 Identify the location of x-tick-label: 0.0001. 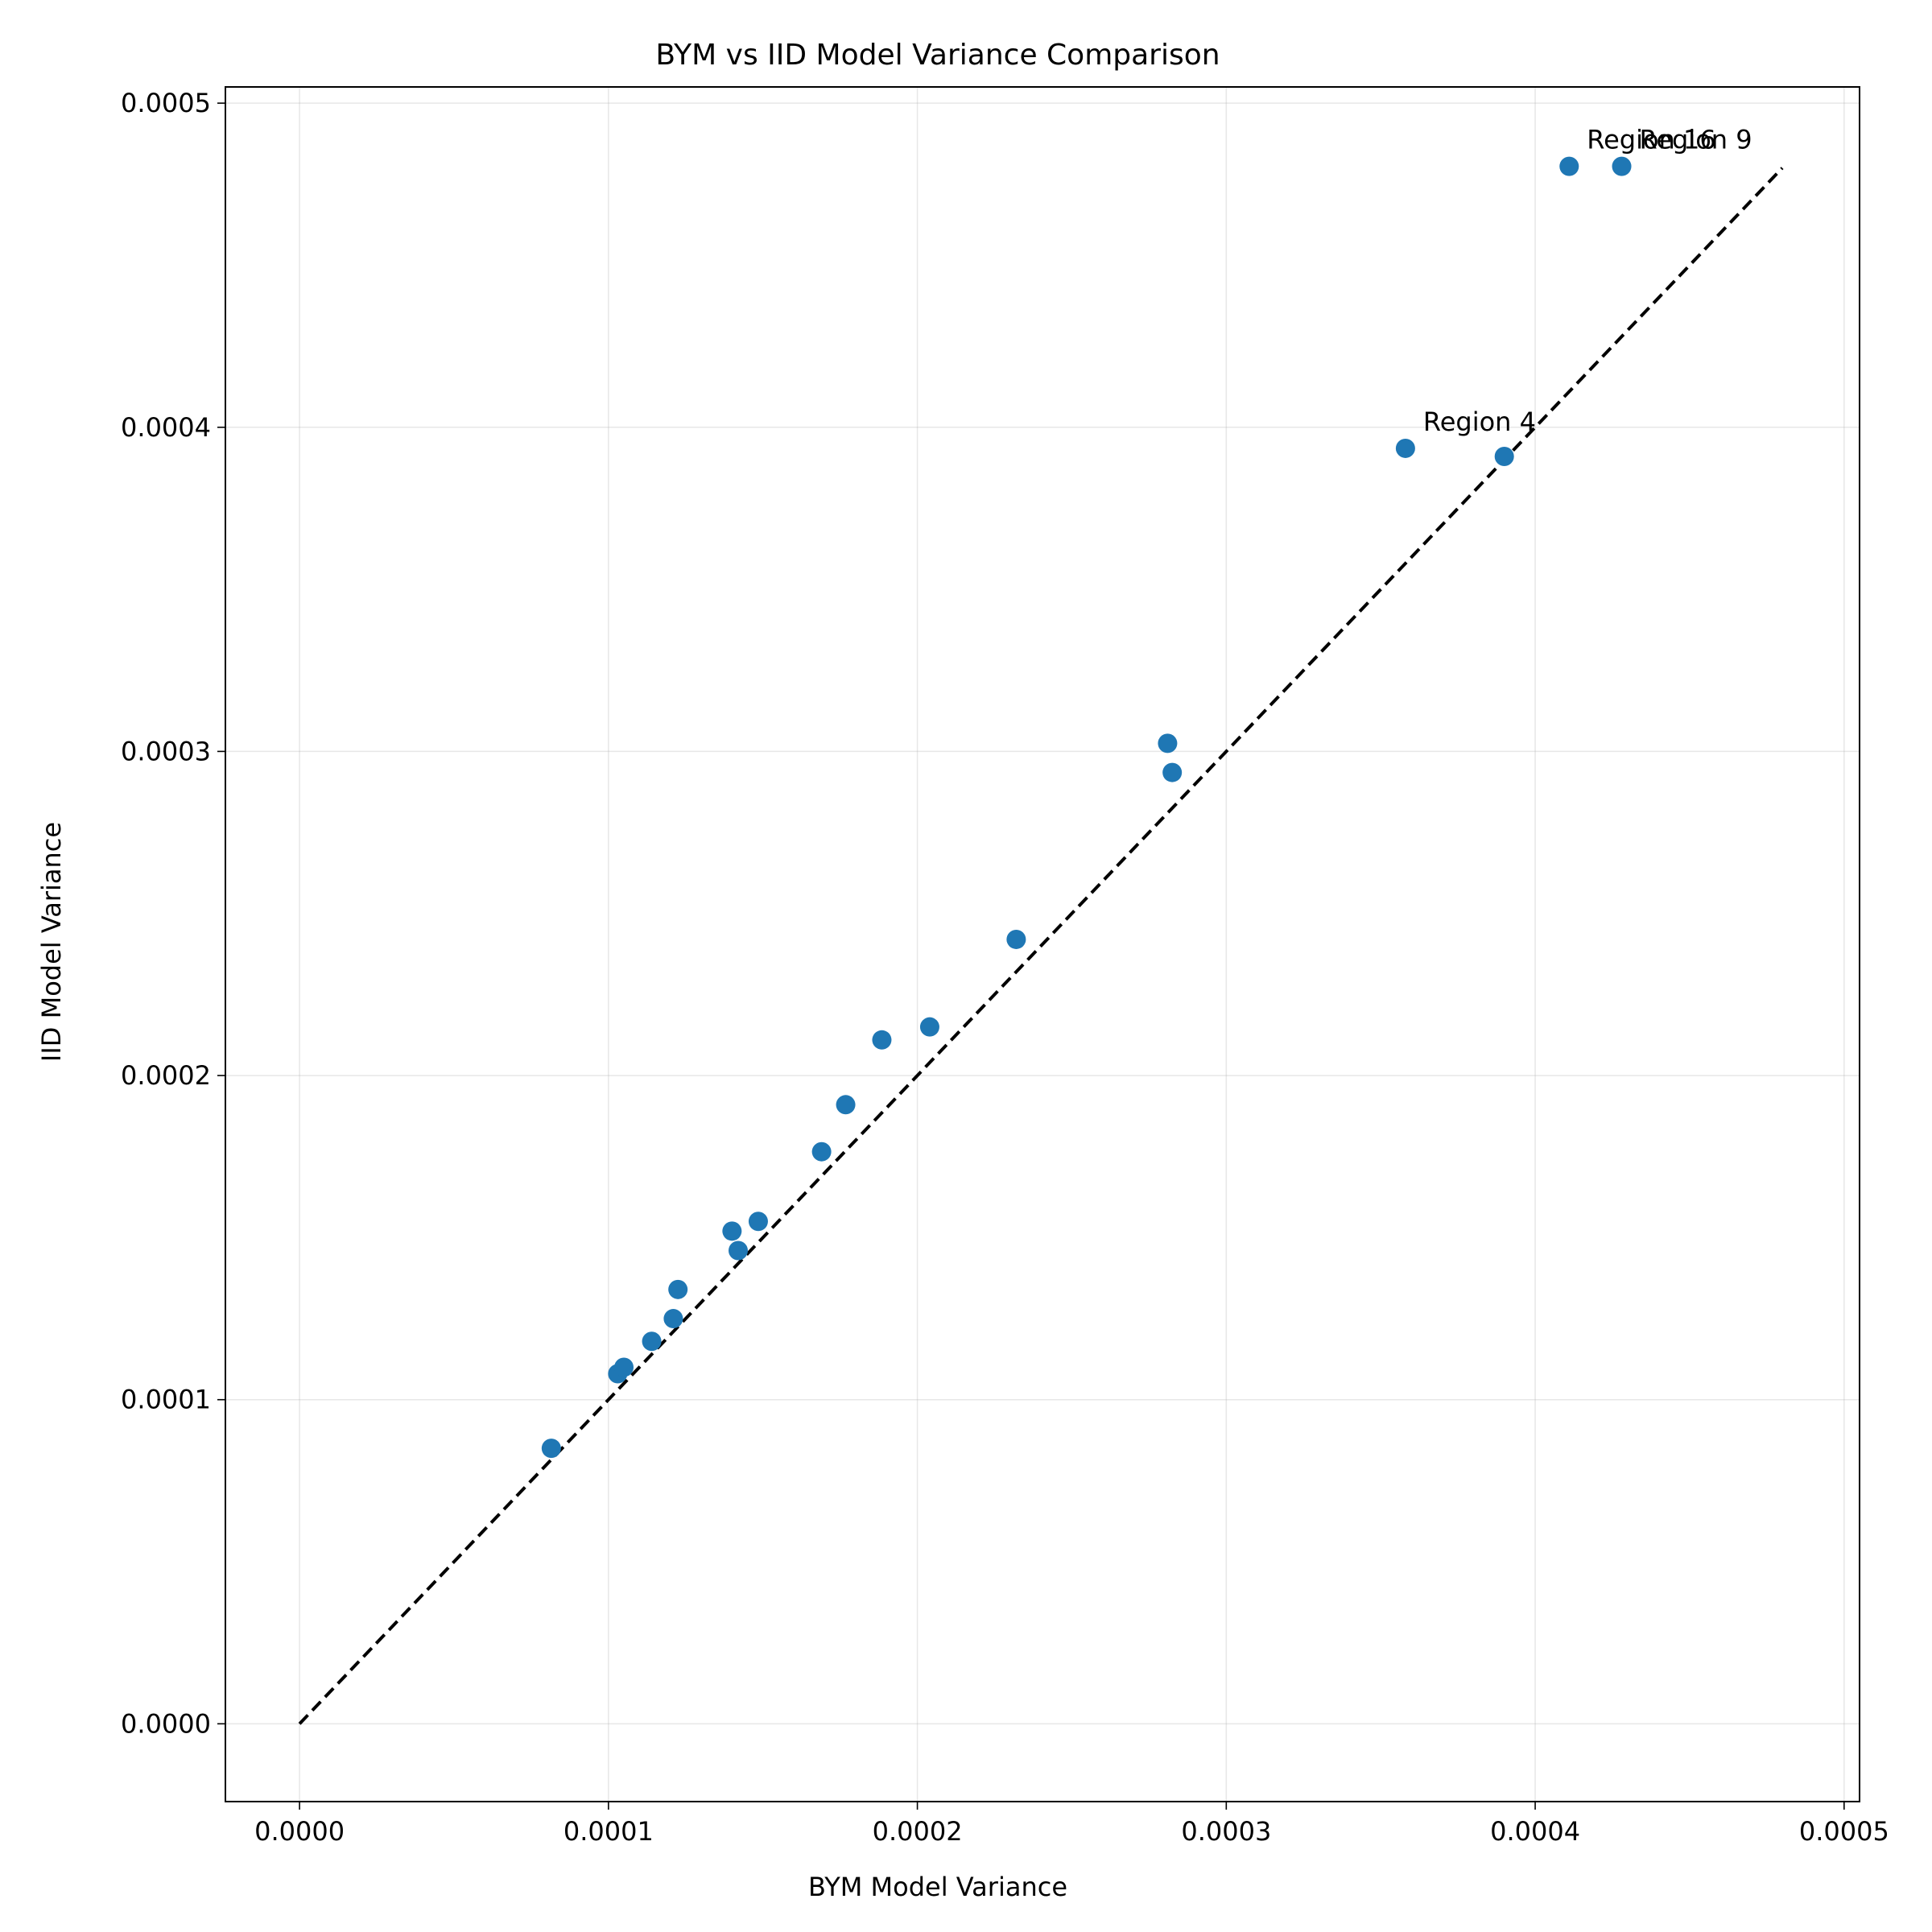
(609, 1831).